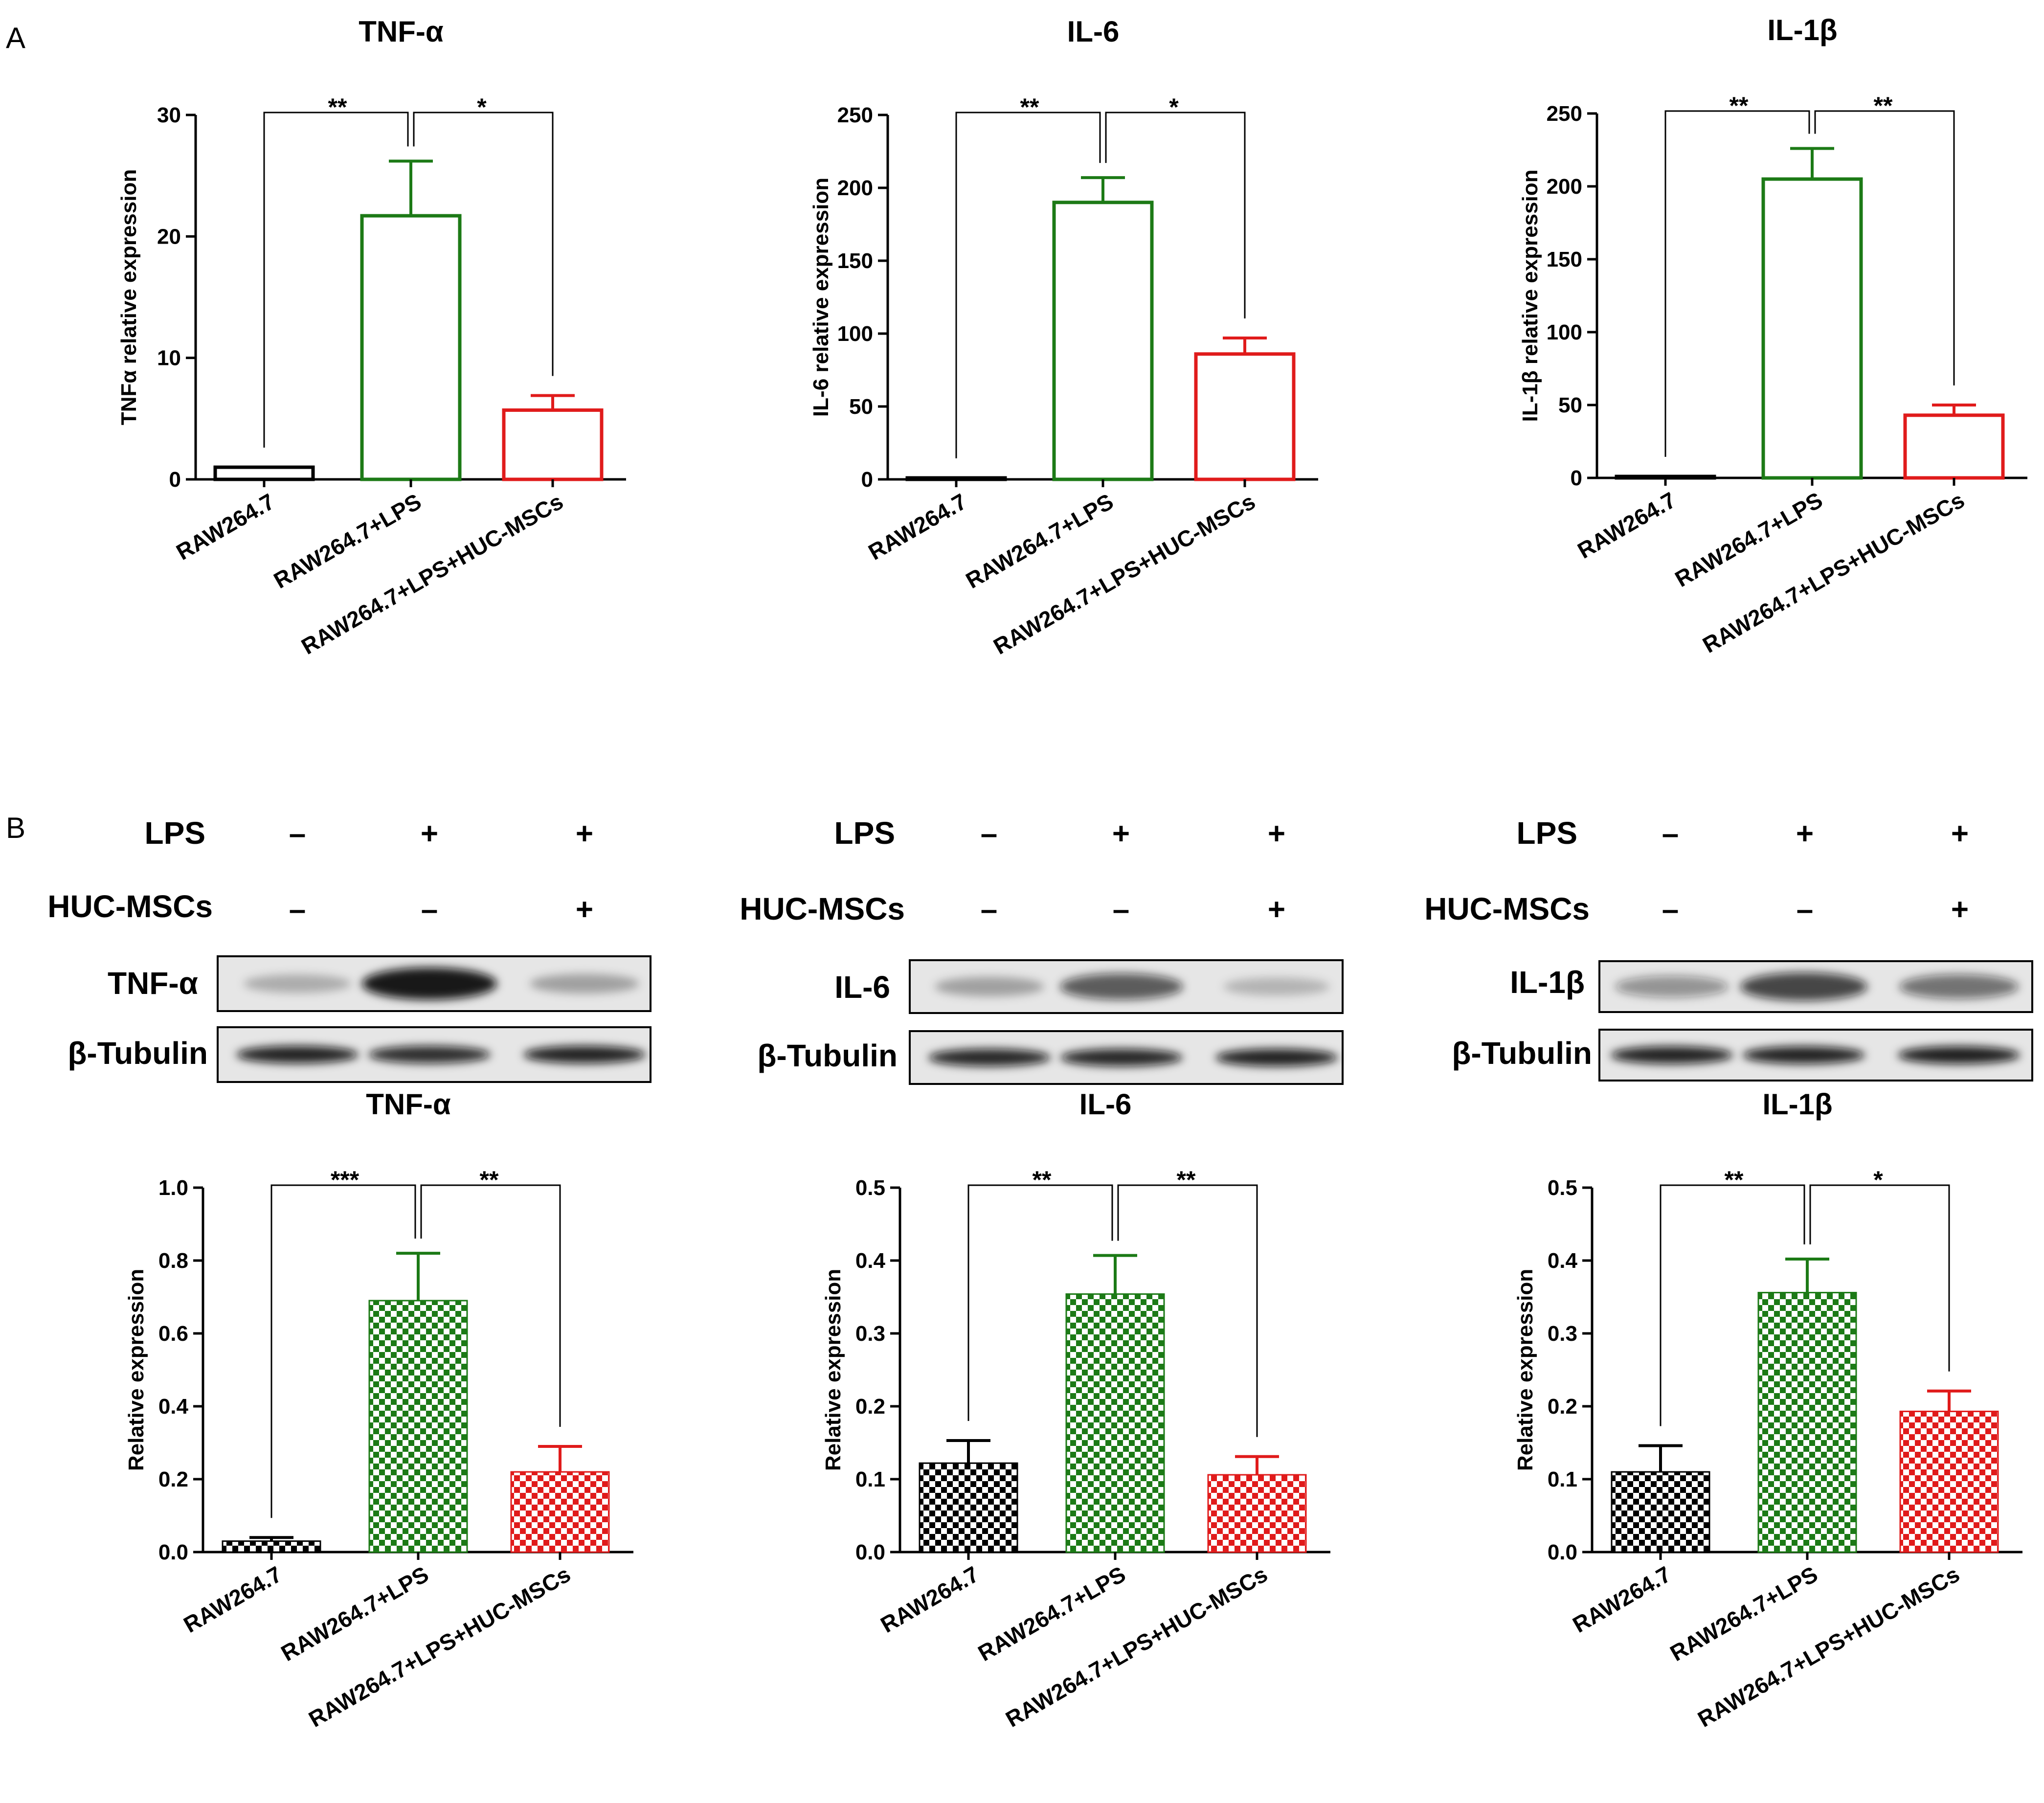  I want to click on panel-label-a: A, so click(15, 38).